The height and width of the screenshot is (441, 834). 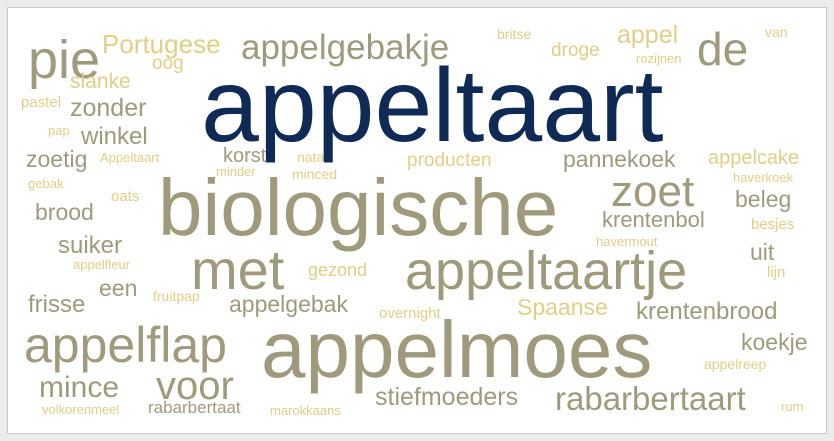 I want to click on word-appeltaartje: appeltaartje, so click(x=546, y=271).